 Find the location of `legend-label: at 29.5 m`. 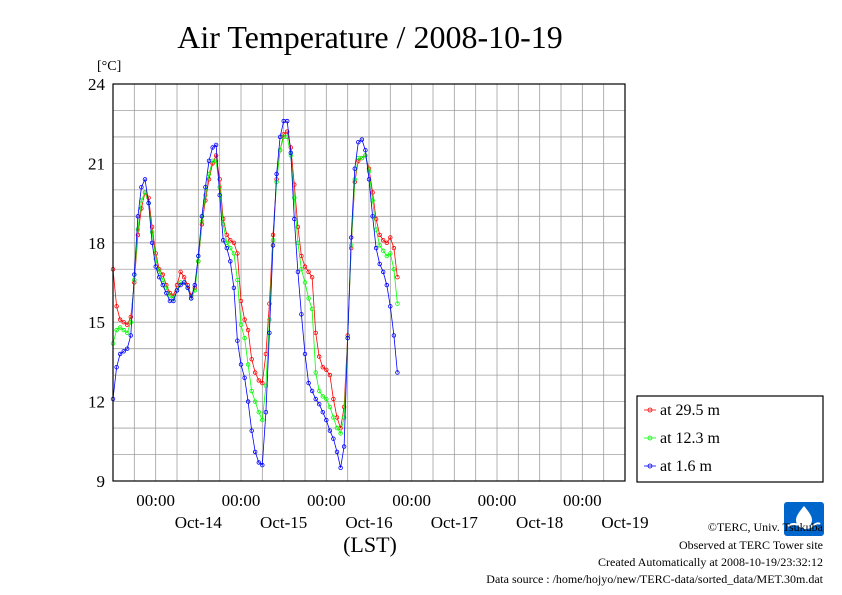

legend-label: at 29.5 m is located at coordinates (690, 410).